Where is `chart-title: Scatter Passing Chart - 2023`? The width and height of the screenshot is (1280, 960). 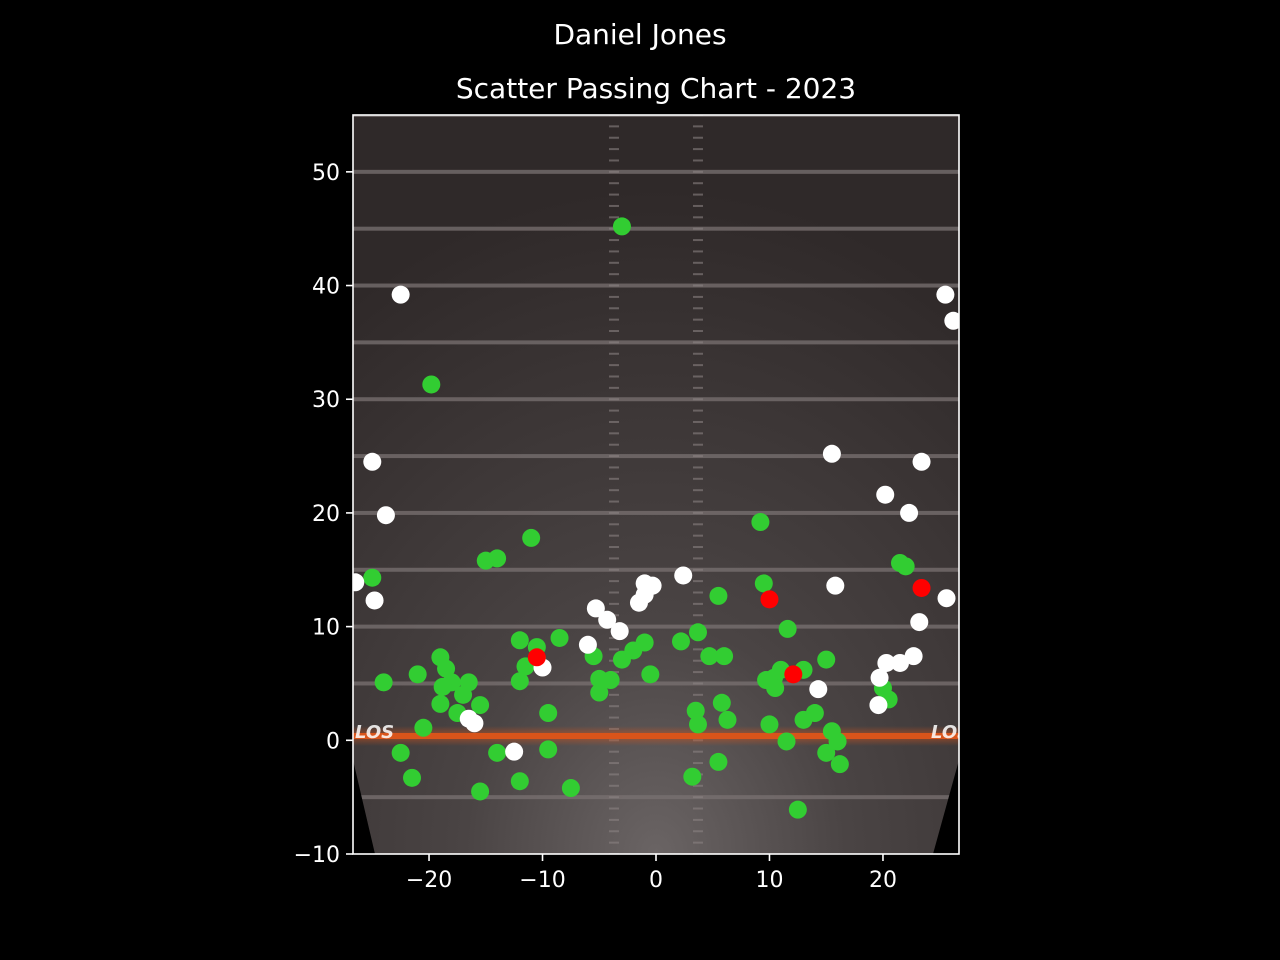 chart-title: Scatter Passing Chart - 2023 is located at coordinates (656, 88).